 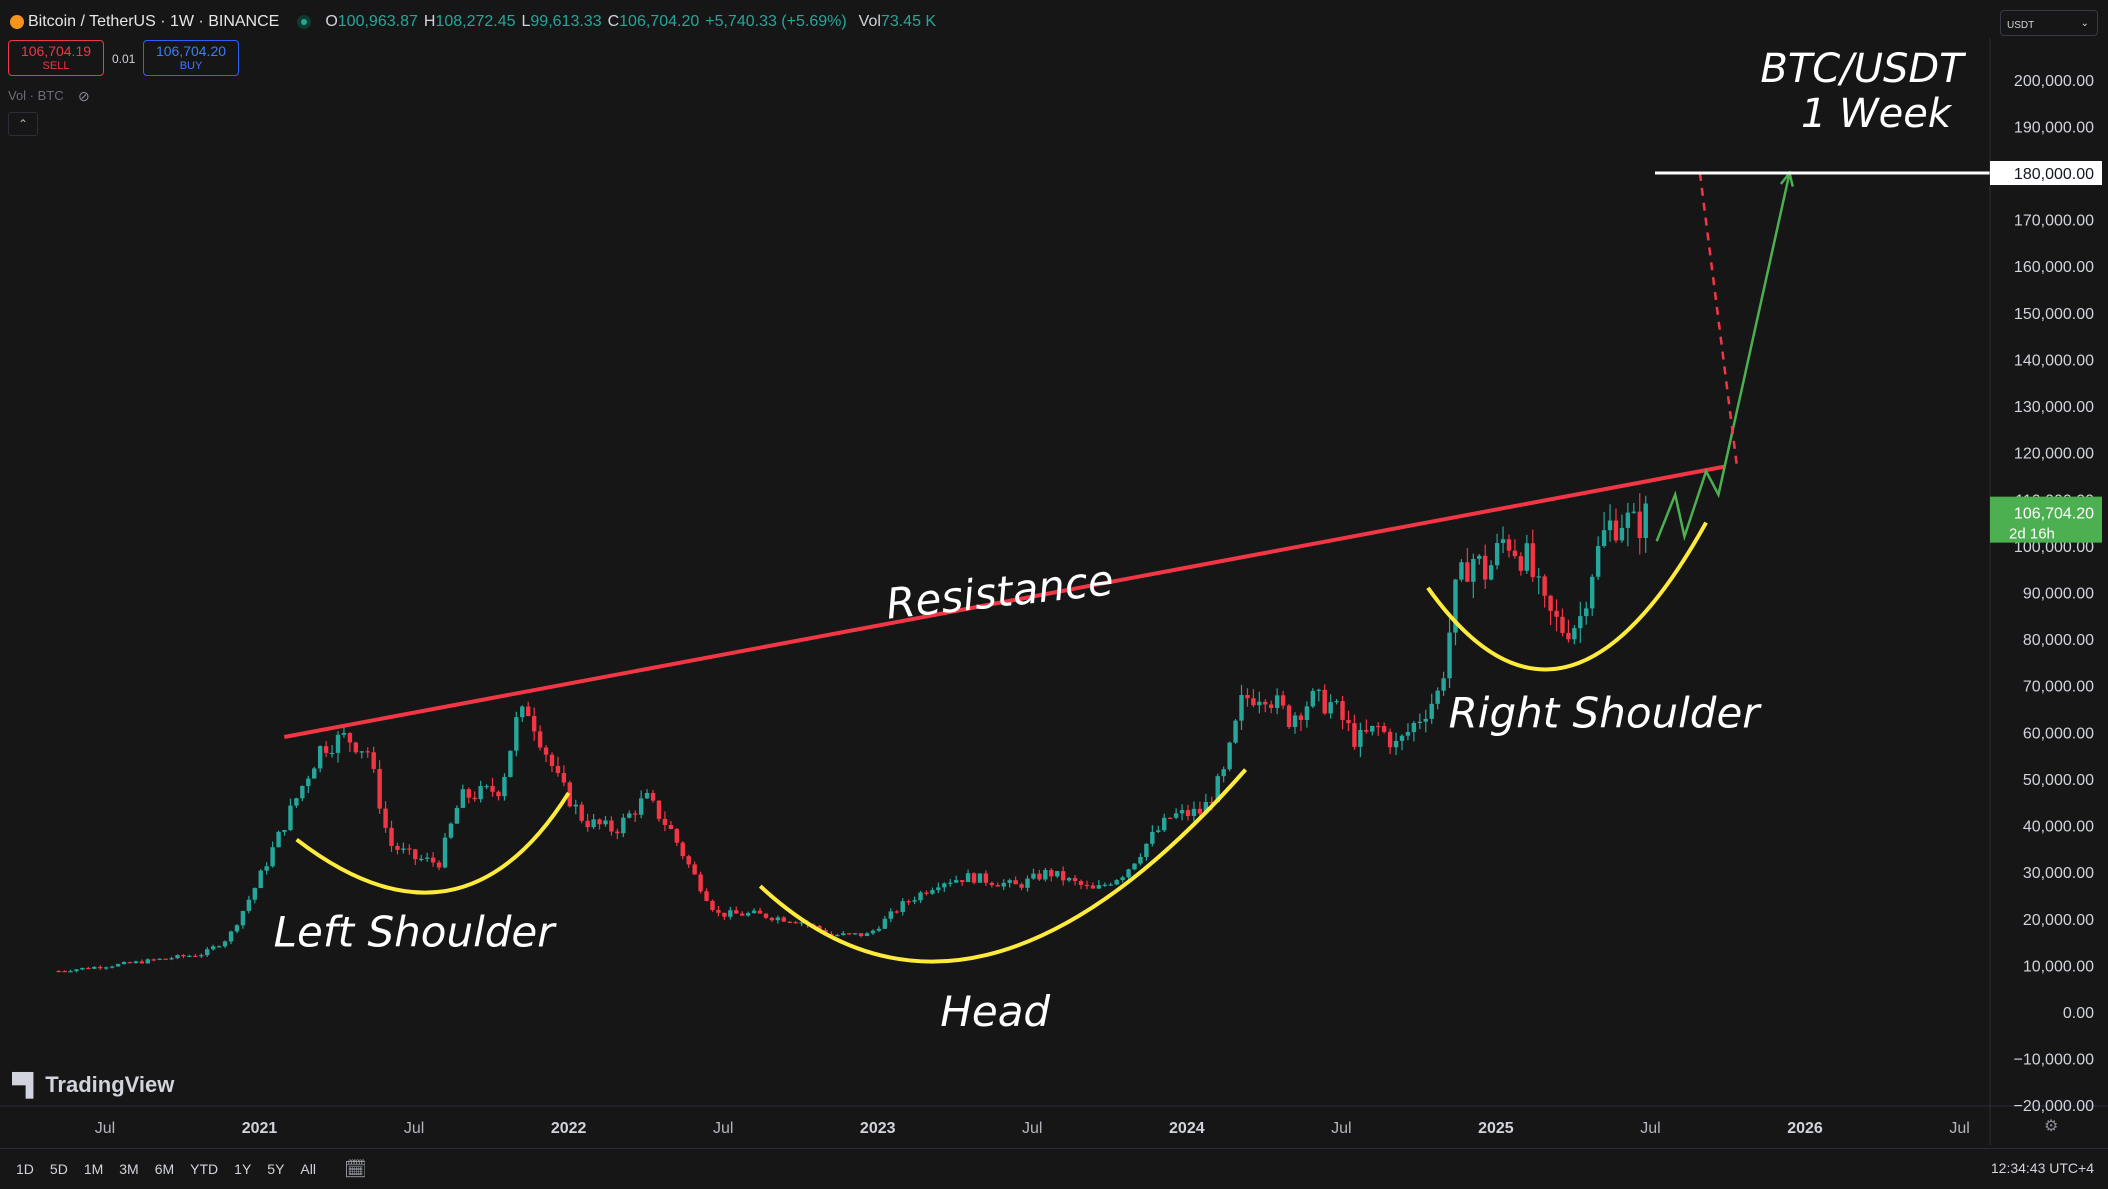 What do you see at coordinates (25, 1169) in the screenshot?
I see `timeframe-1d: 1D` at bounding box center [25, 1169].